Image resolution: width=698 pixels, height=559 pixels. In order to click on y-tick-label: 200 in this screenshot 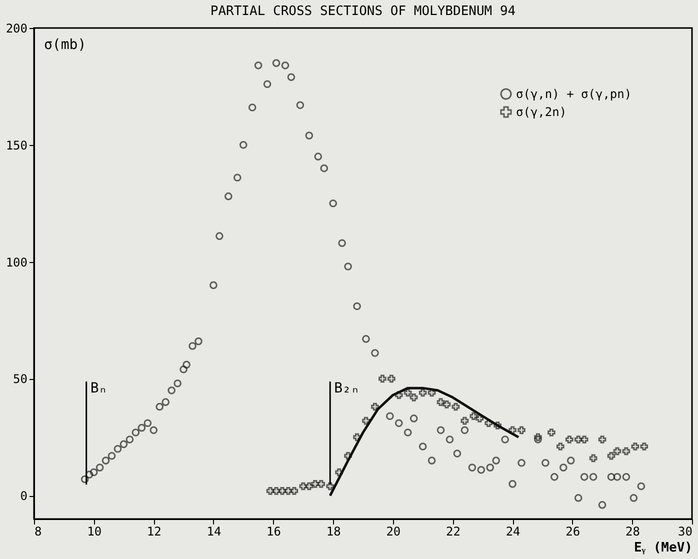, I will do `click(17, 29)`.